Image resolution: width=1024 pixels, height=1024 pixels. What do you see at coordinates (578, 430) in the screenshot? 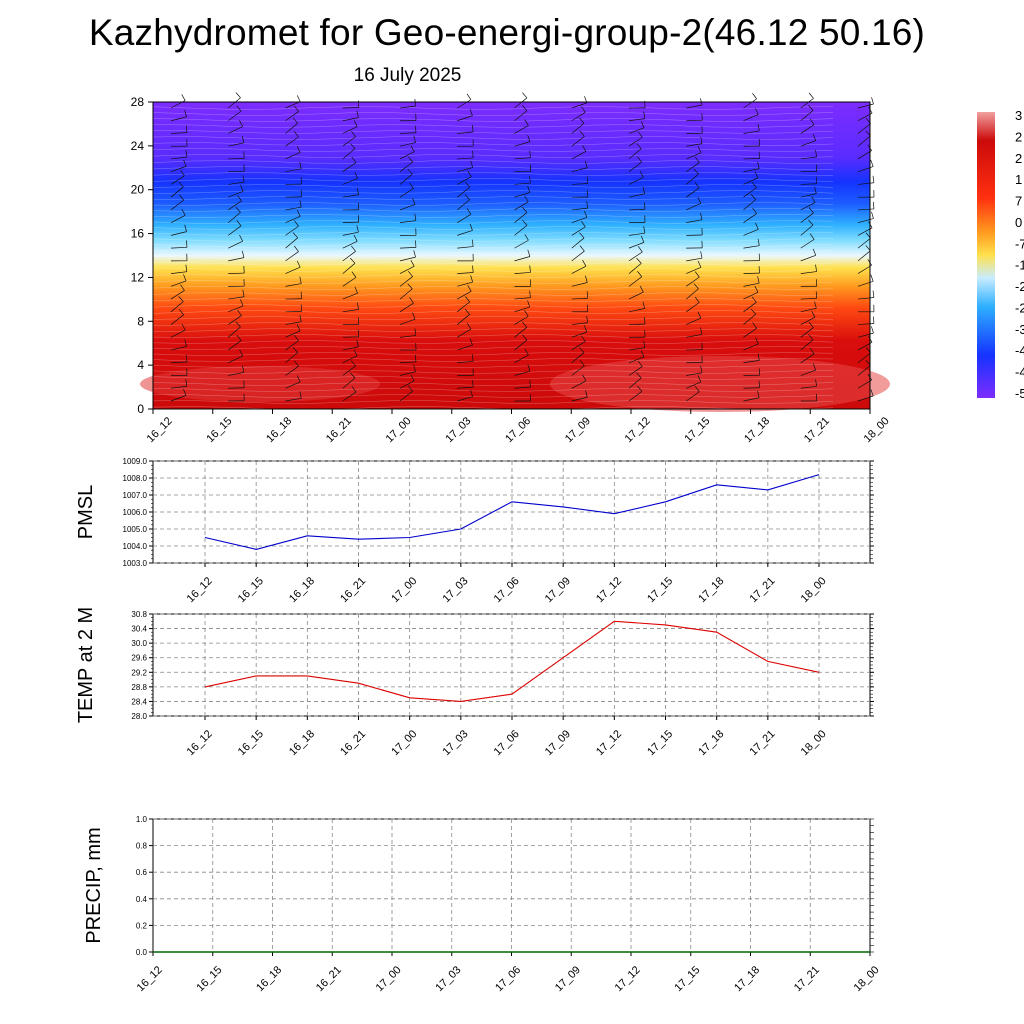
I see `x-tick-label: 17_09` at bounding box center [578, 430].